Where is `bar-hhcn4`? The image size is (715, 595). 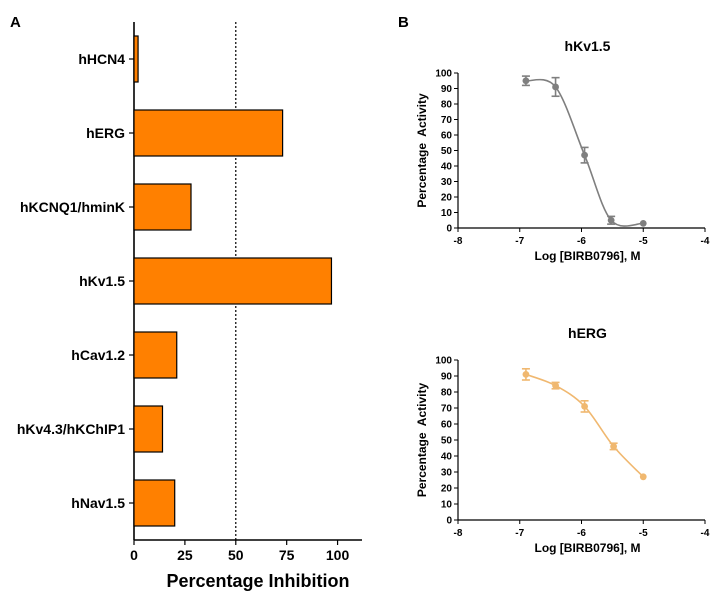 bar-hhcn4 is located at coordinates (136, 59).